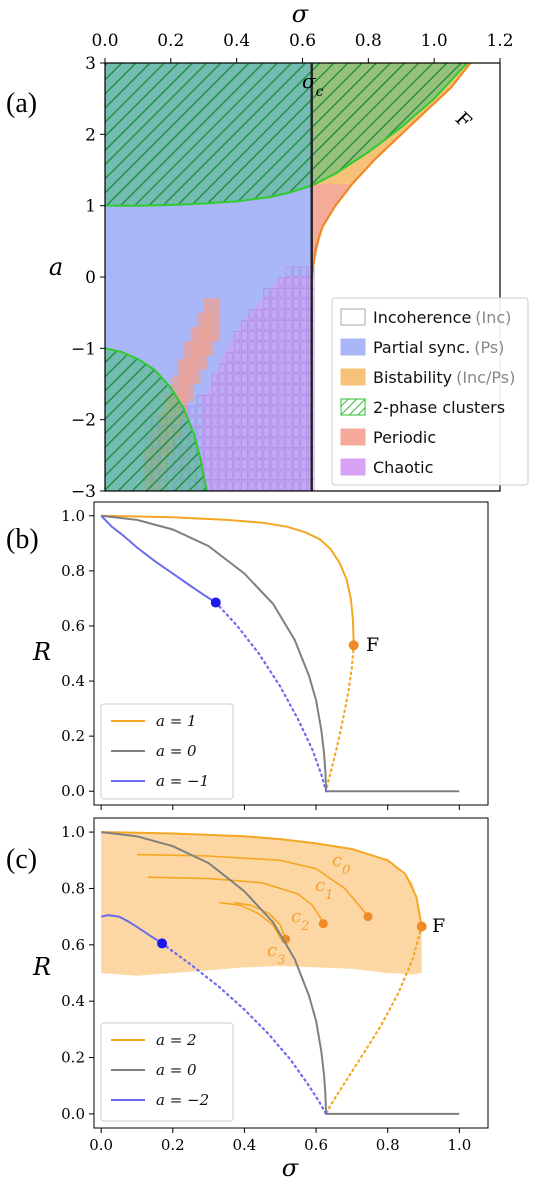  What do you see at coordinates (73, 516) in the screenshot?
I see `y-tick-label: 1.0` at bounding box center [73, 516].